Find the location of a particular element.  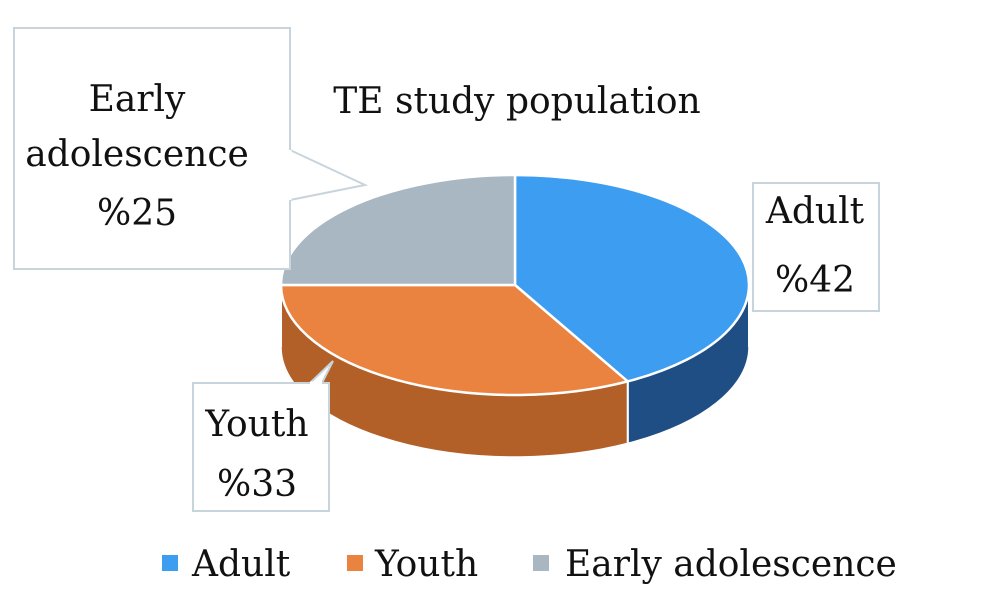

pie-slice-adult is located at coordinates (632, 278).